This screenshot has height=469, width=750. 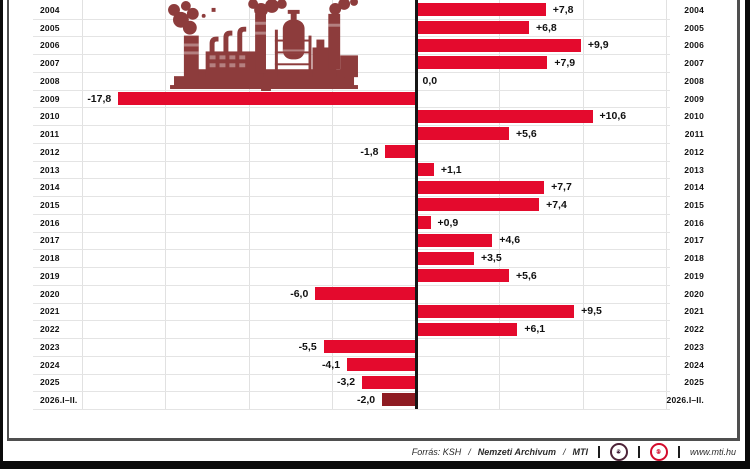 I want to click on year-label-left: 2005, so click(x=50, y=27).